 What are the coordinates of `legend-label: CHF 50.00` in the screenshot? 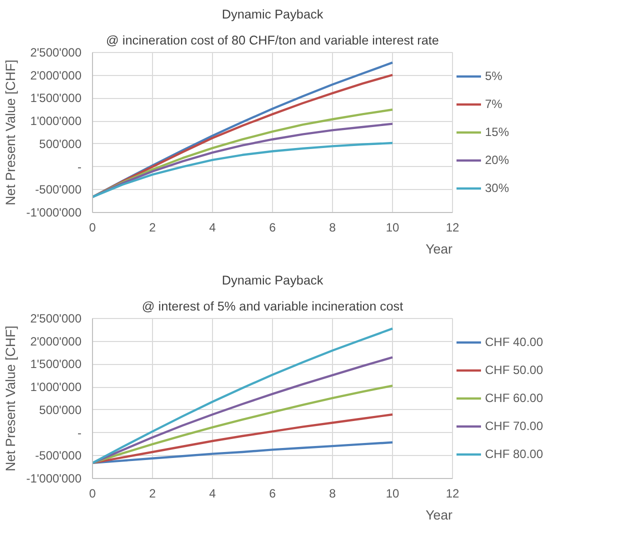 It's located at (514, 370).